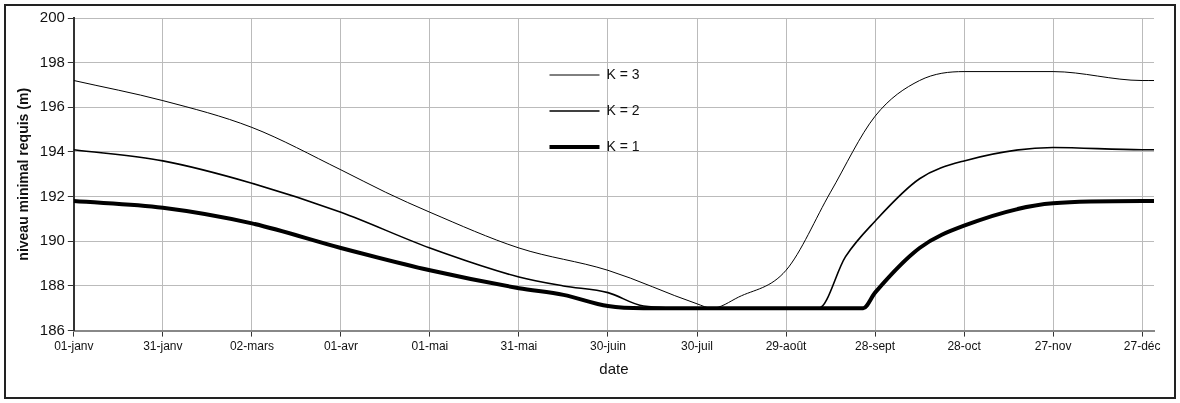 This screenshot has height=403, width=1180. Describe the element at coordinates (52, 151) in the screenshot. I see `y-tick-label: 194` at that location.